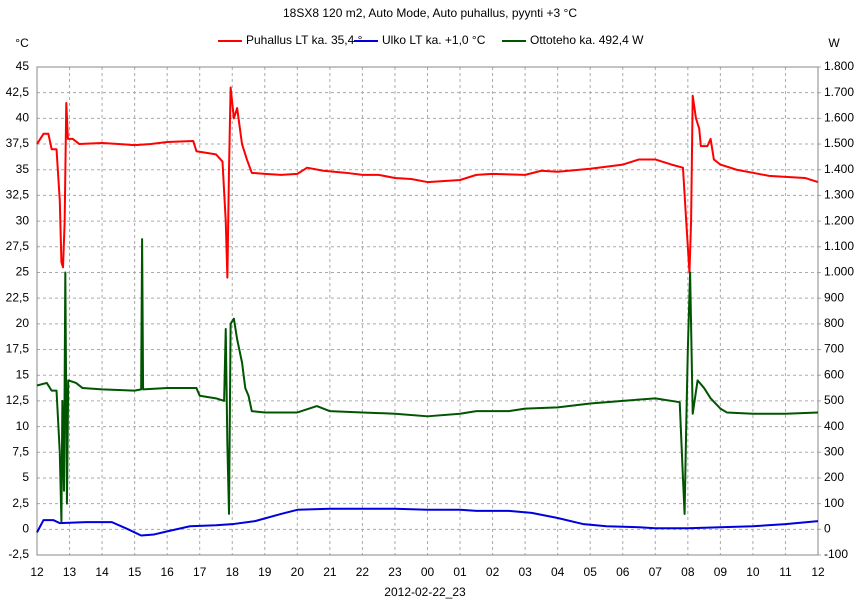 The image size is (860, 608). I want to click on x-tick-label: 03, so click(525, 572).